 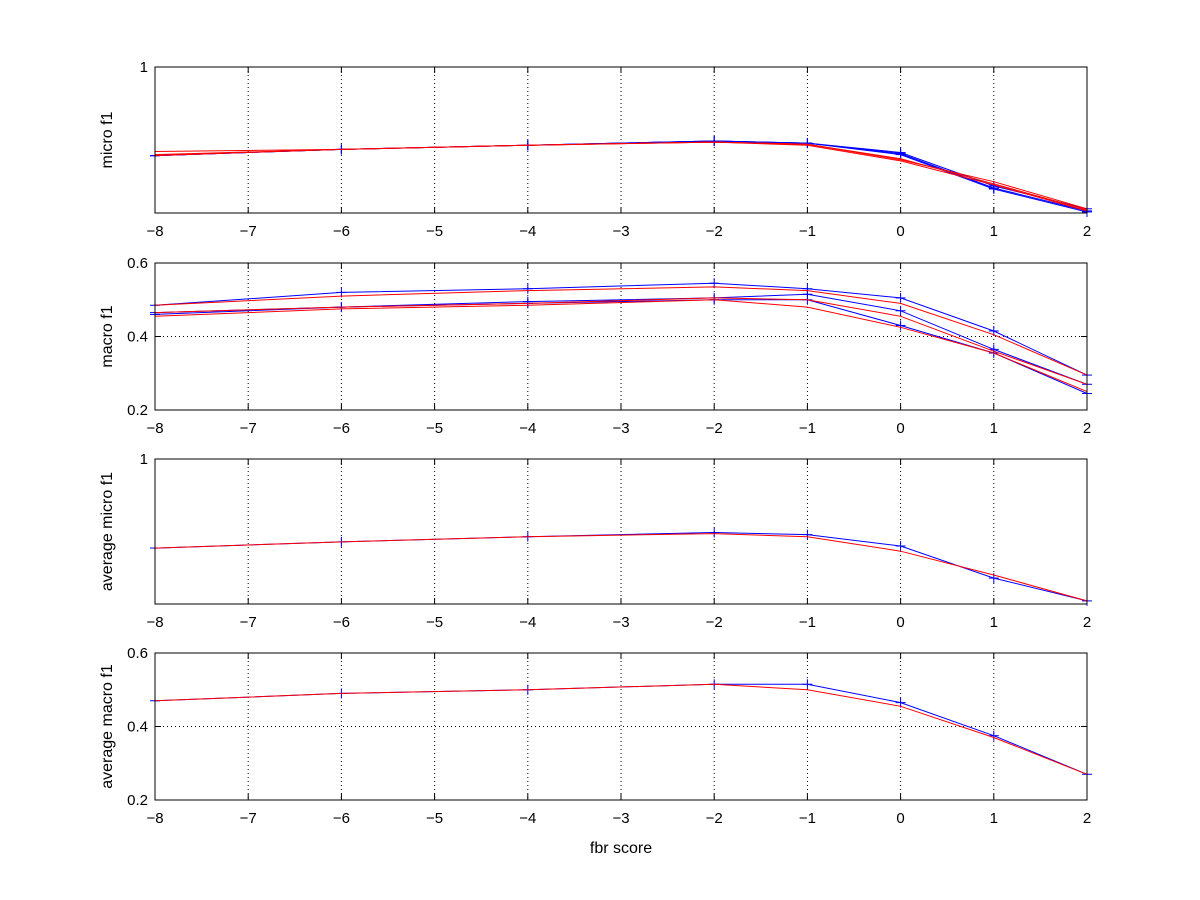 What do you see at coordinates (107, 336) in the screenshot?
I see `y-axis-label: macro f1` at bounding box center [107, 336].